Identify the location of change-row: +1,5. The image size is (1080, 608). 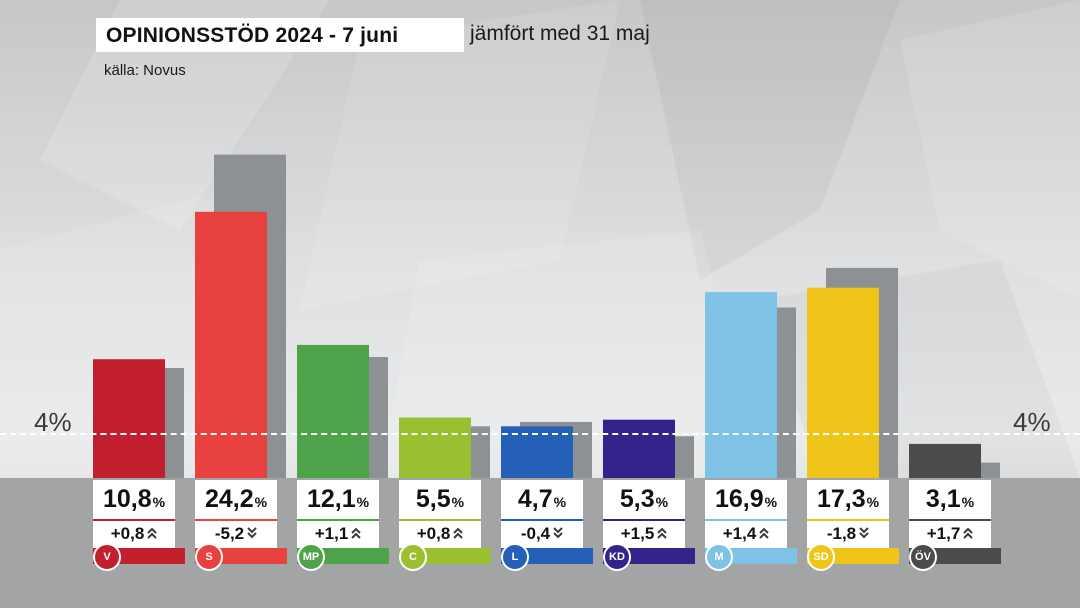
(644, 534).